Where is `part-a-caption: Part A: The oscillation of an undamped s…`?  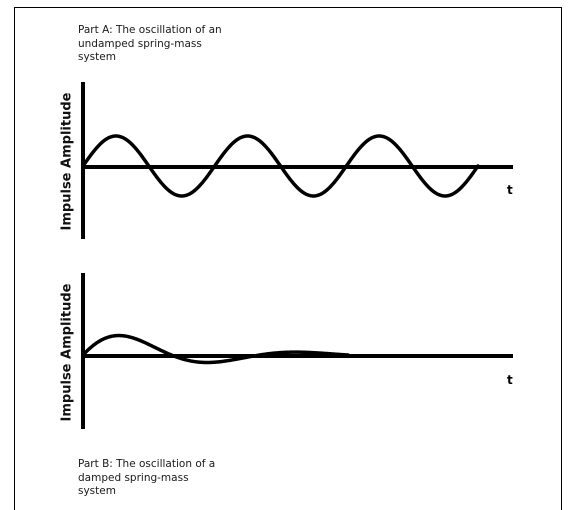
part-a-caption: Part A: The oscillation of an undamped s… is located at coordinates (150, 43).